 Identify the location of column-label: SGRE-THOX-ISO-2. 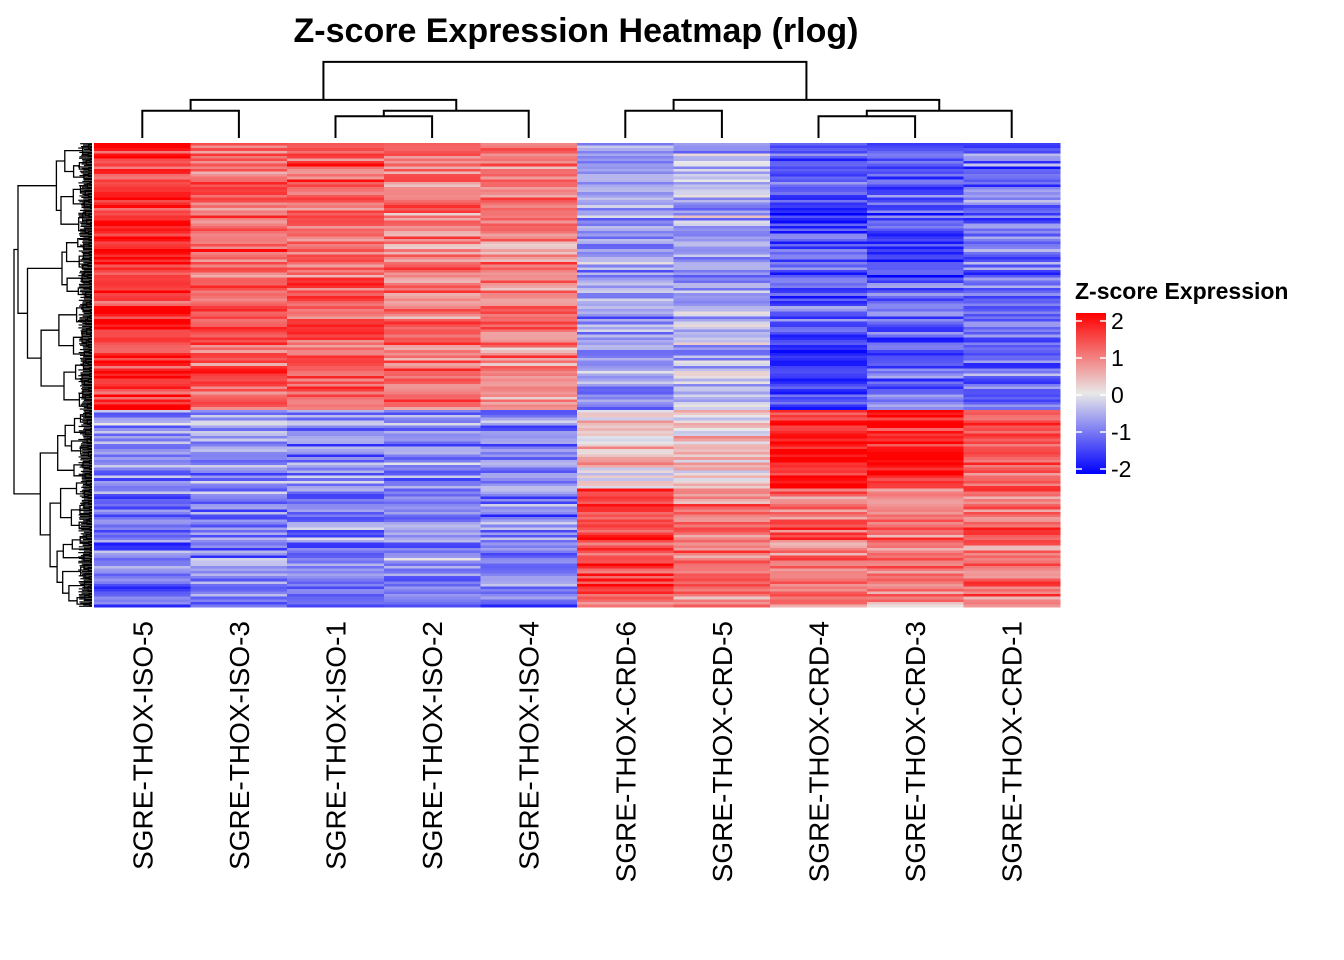
(432, 745).